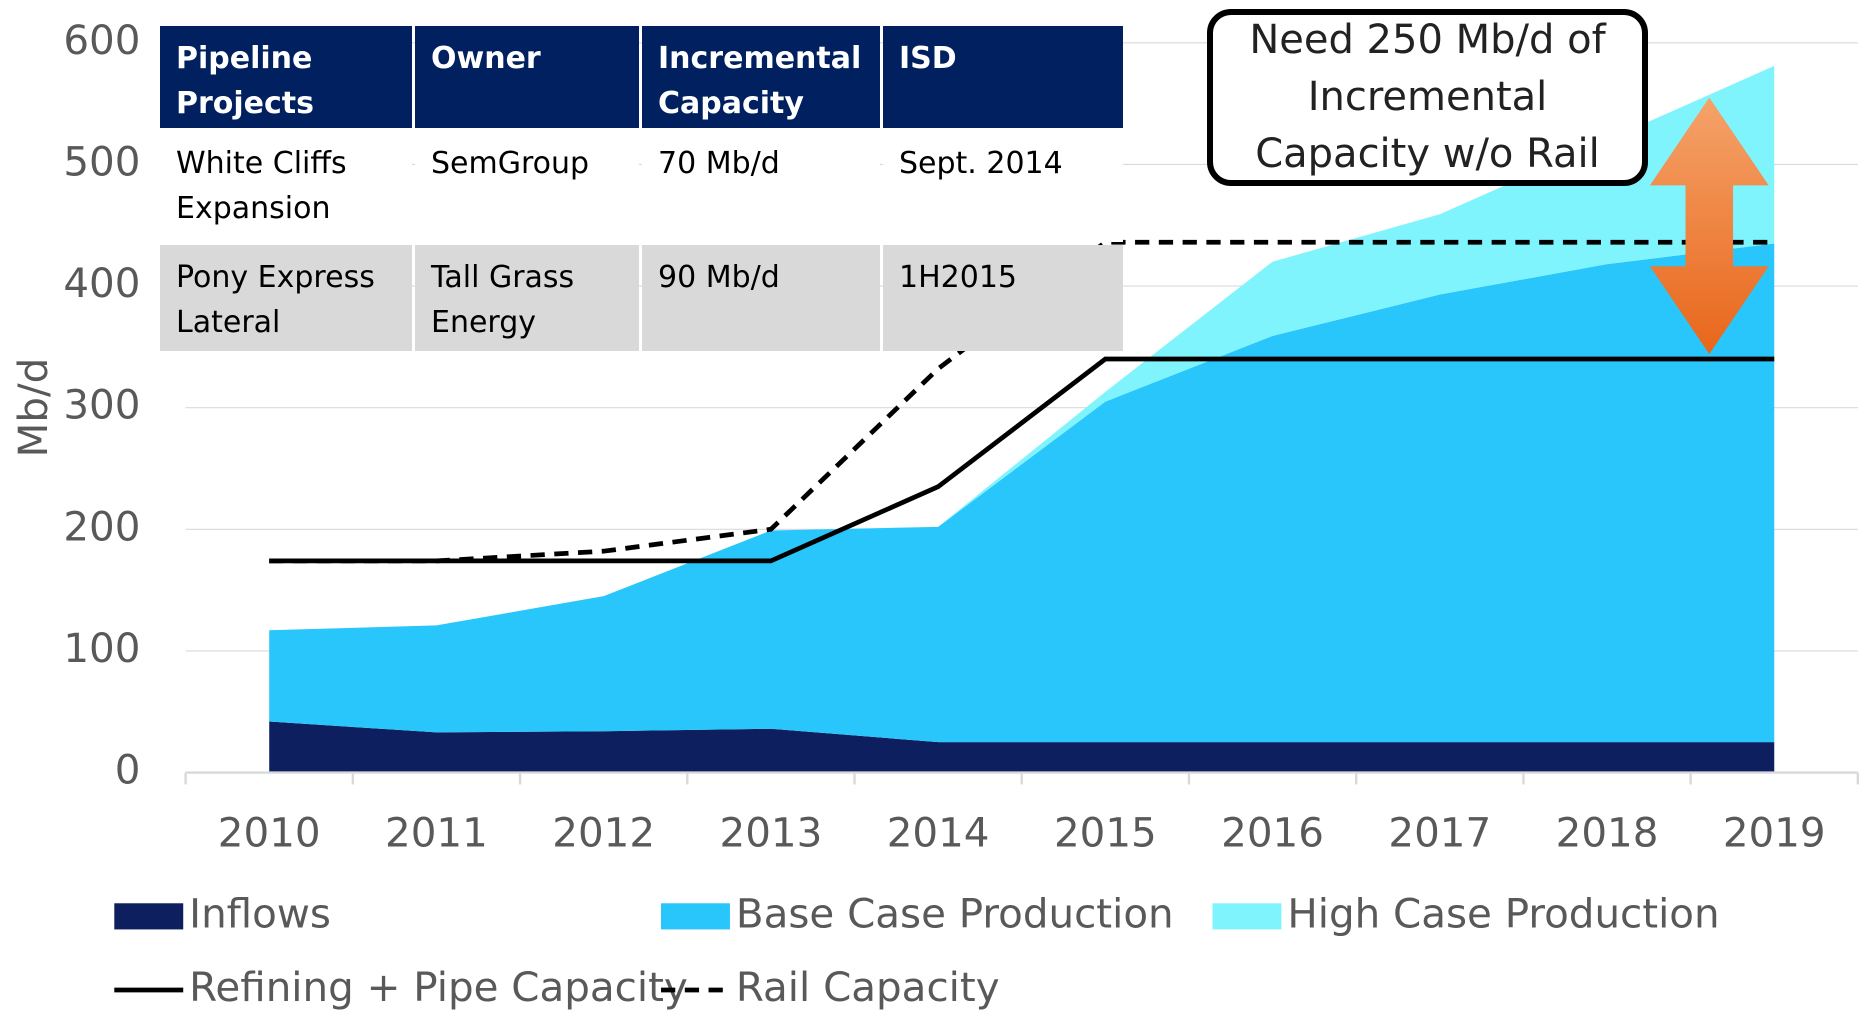 The image size is (1864, 1015). I want to click on y-tick-label: 600, so click(101, 40).